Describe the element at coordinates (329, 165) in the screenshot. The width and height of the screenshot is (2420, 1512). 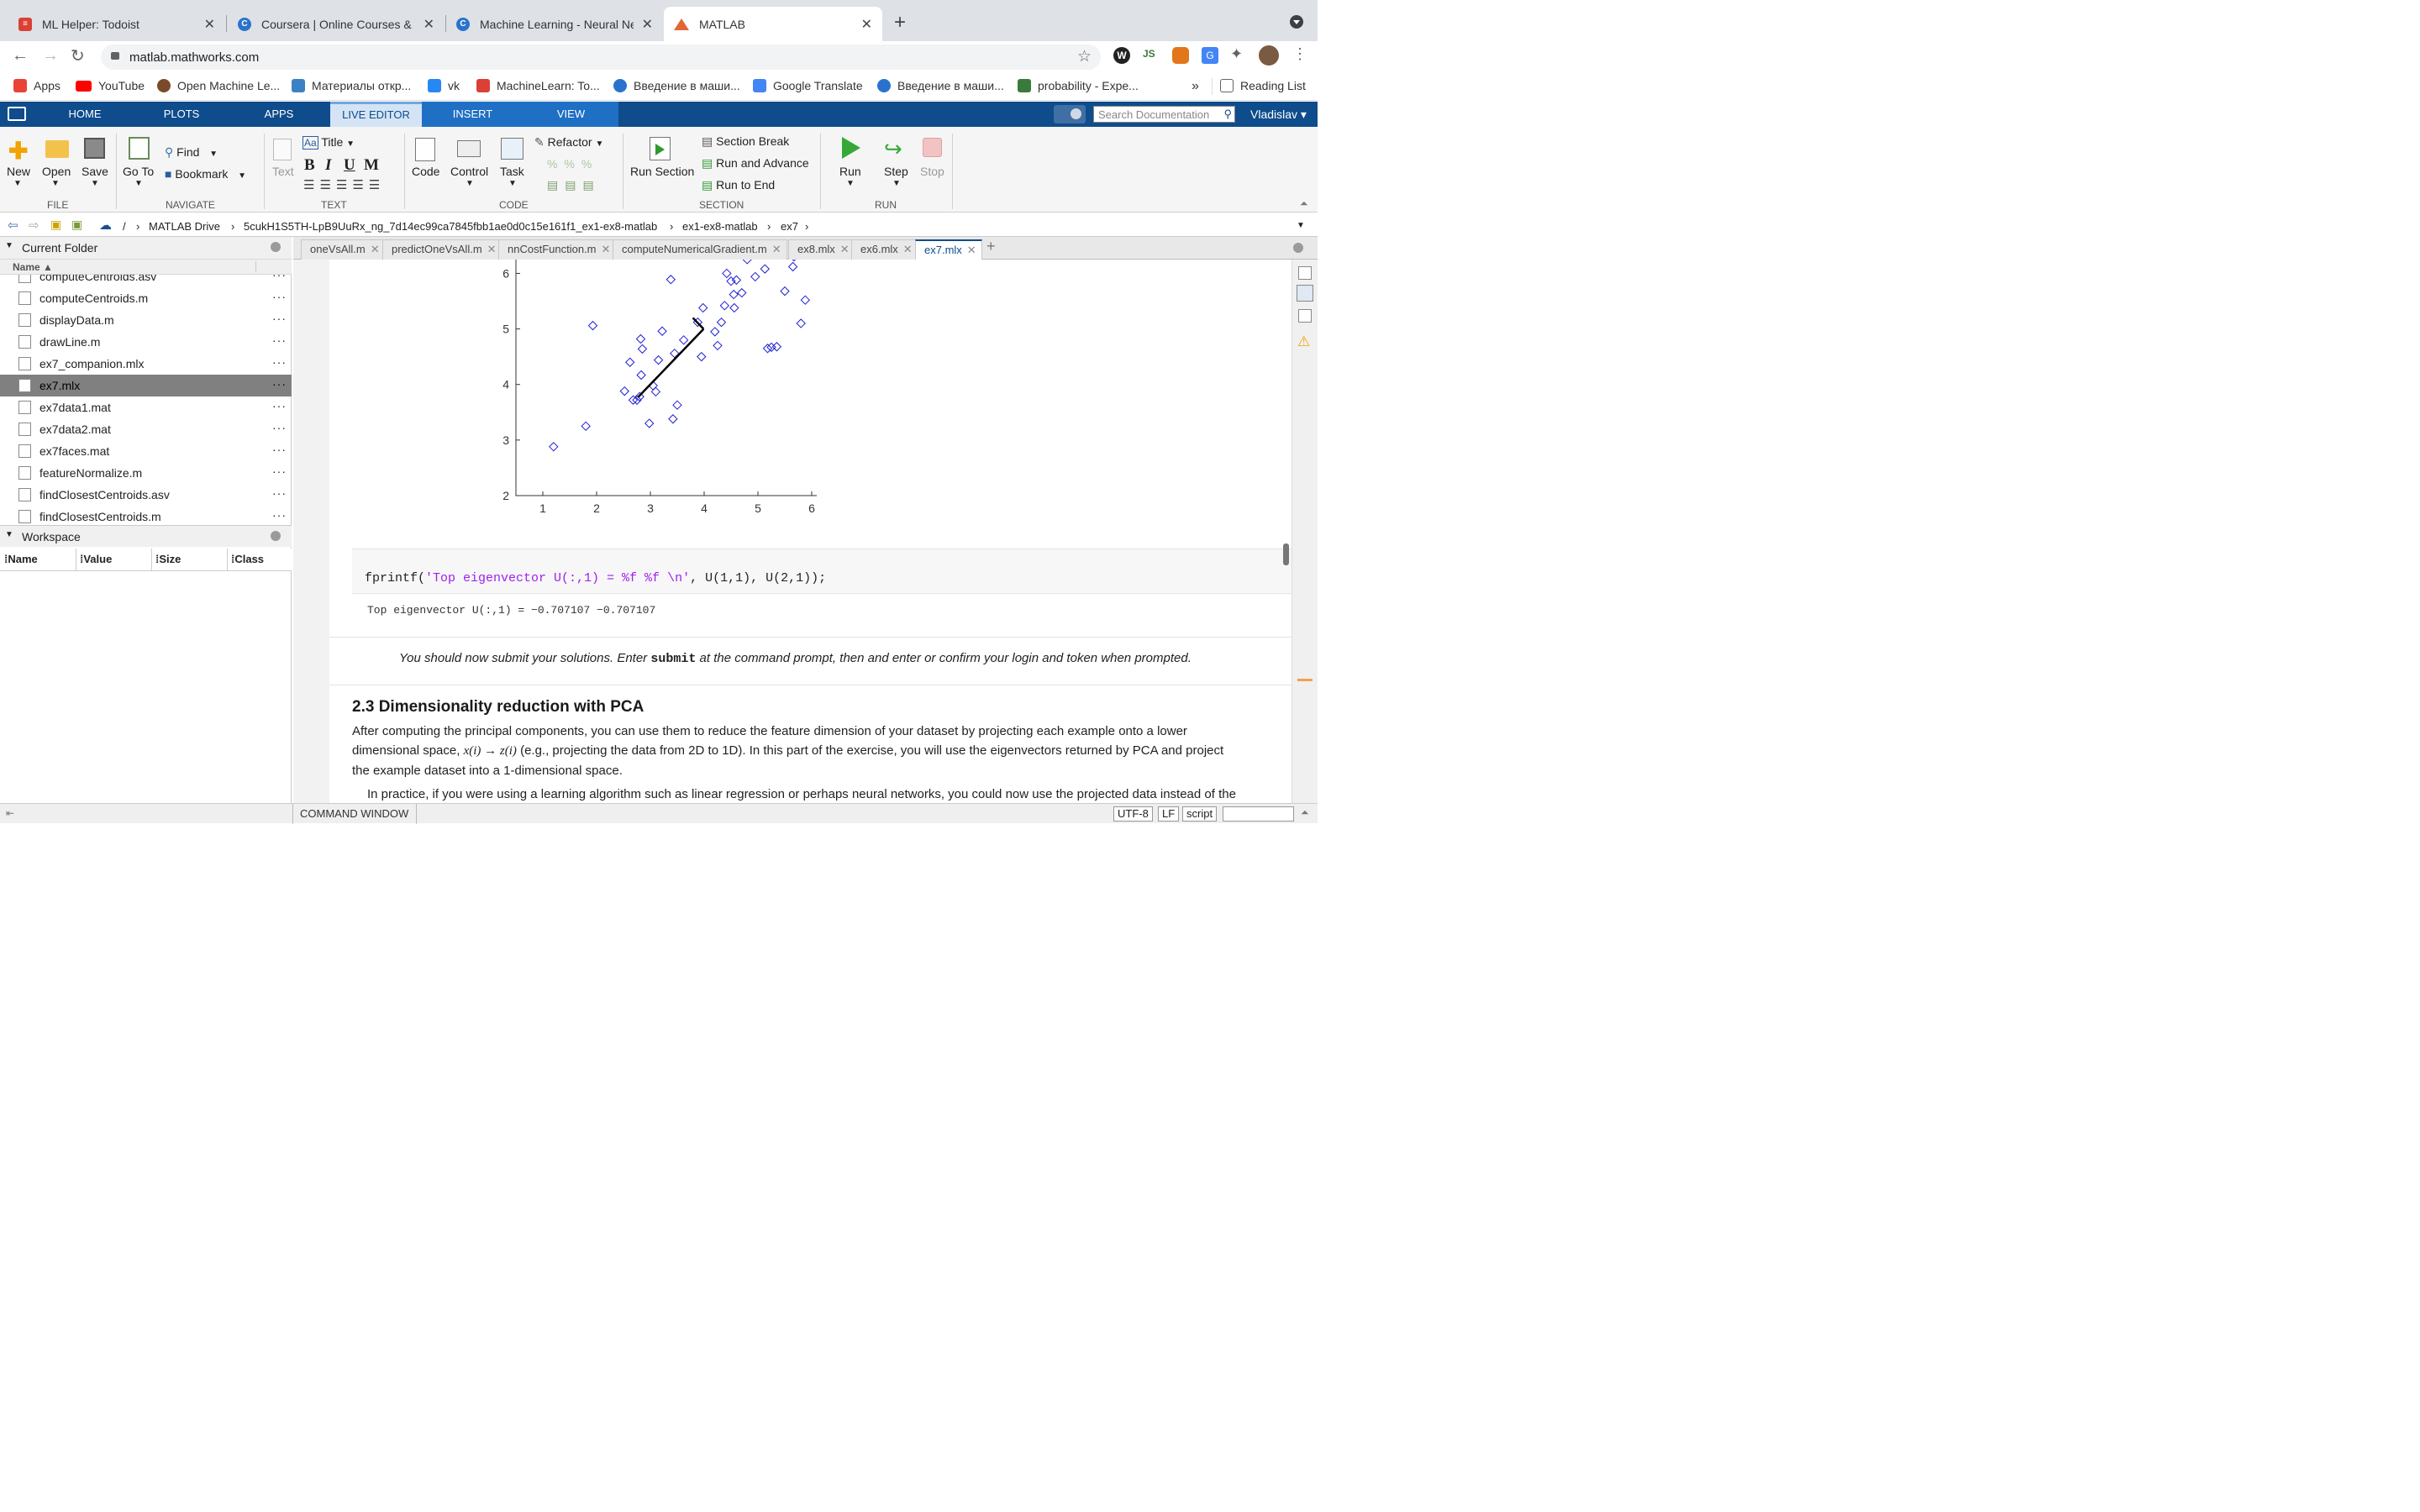
I see `italic-button: I` at that location.